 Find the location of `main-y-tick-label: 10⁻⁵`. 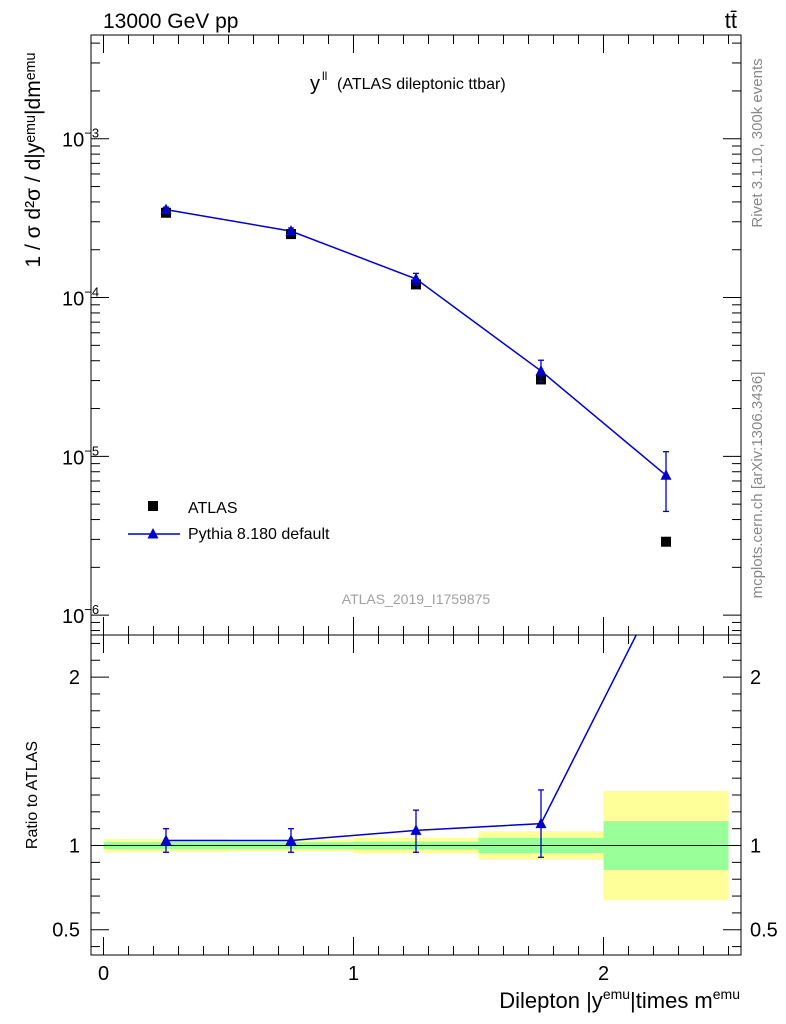

main-y-tick-label: 10⁻⁵ is located at coordinates (80, 456).